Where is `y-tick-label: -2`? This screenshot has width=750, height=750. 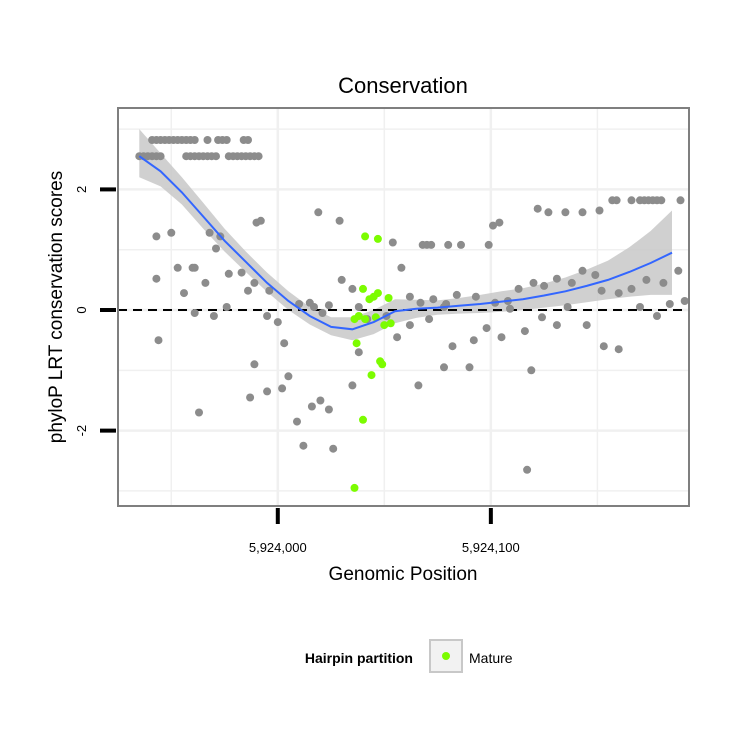 y-tick-label: -2 is located at coordinates (81, 431).